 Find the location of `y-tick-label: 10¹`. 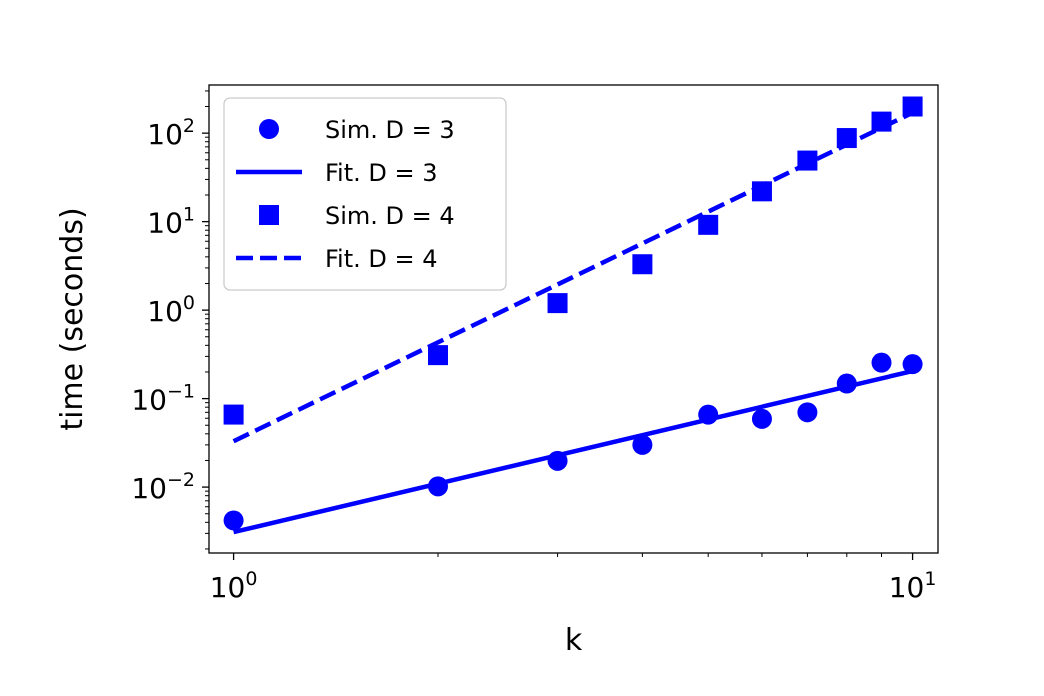

y-tick-label: 10¹ is located at coordinates (171, 222).